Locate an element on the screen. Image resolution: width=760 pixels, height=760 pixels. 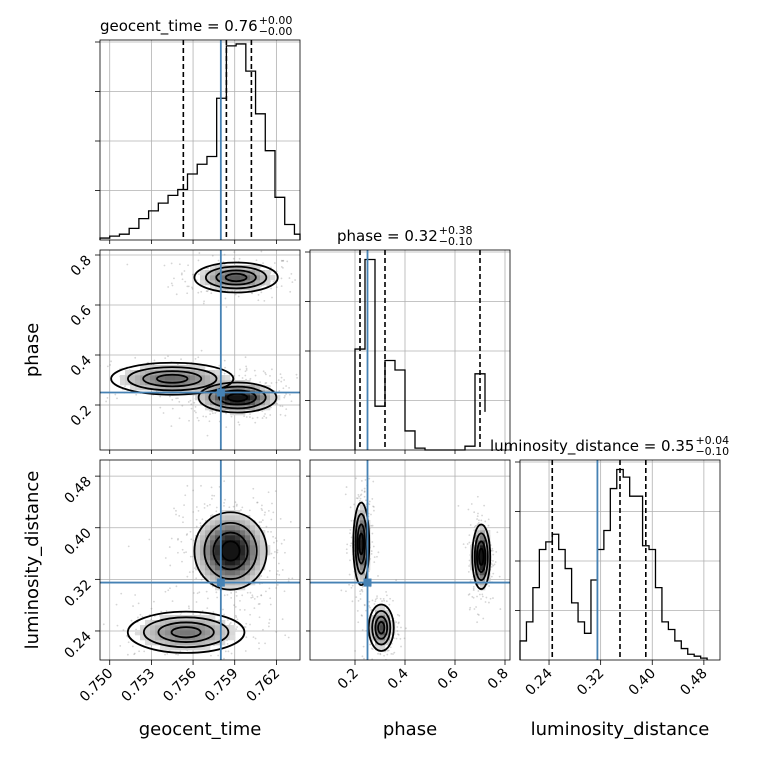
y-tick-label: 0.48 is located at coordinates (77, 490).